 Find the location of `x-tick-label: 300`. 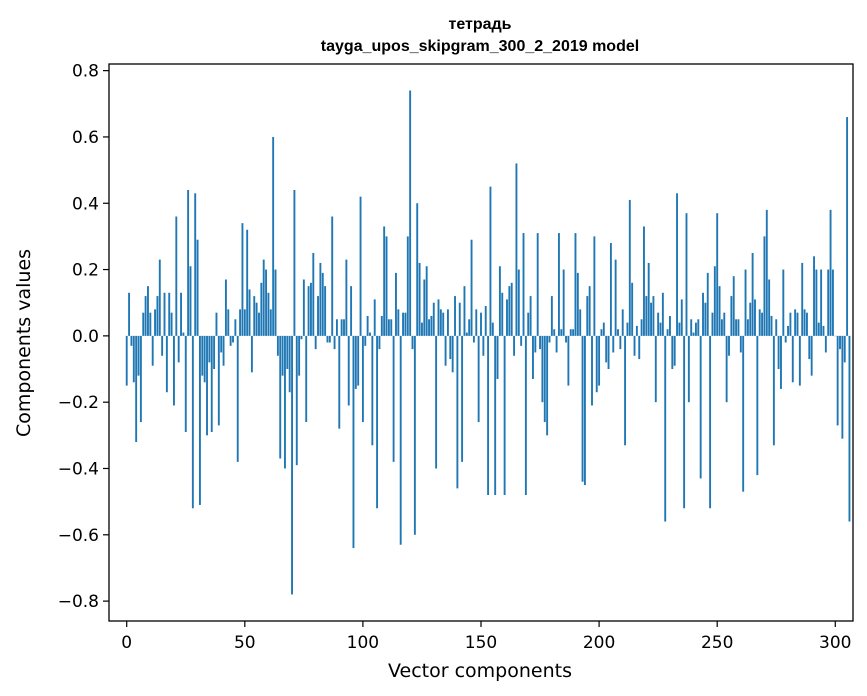

x-tick-label: 300 is located at coordinates (835, 643).